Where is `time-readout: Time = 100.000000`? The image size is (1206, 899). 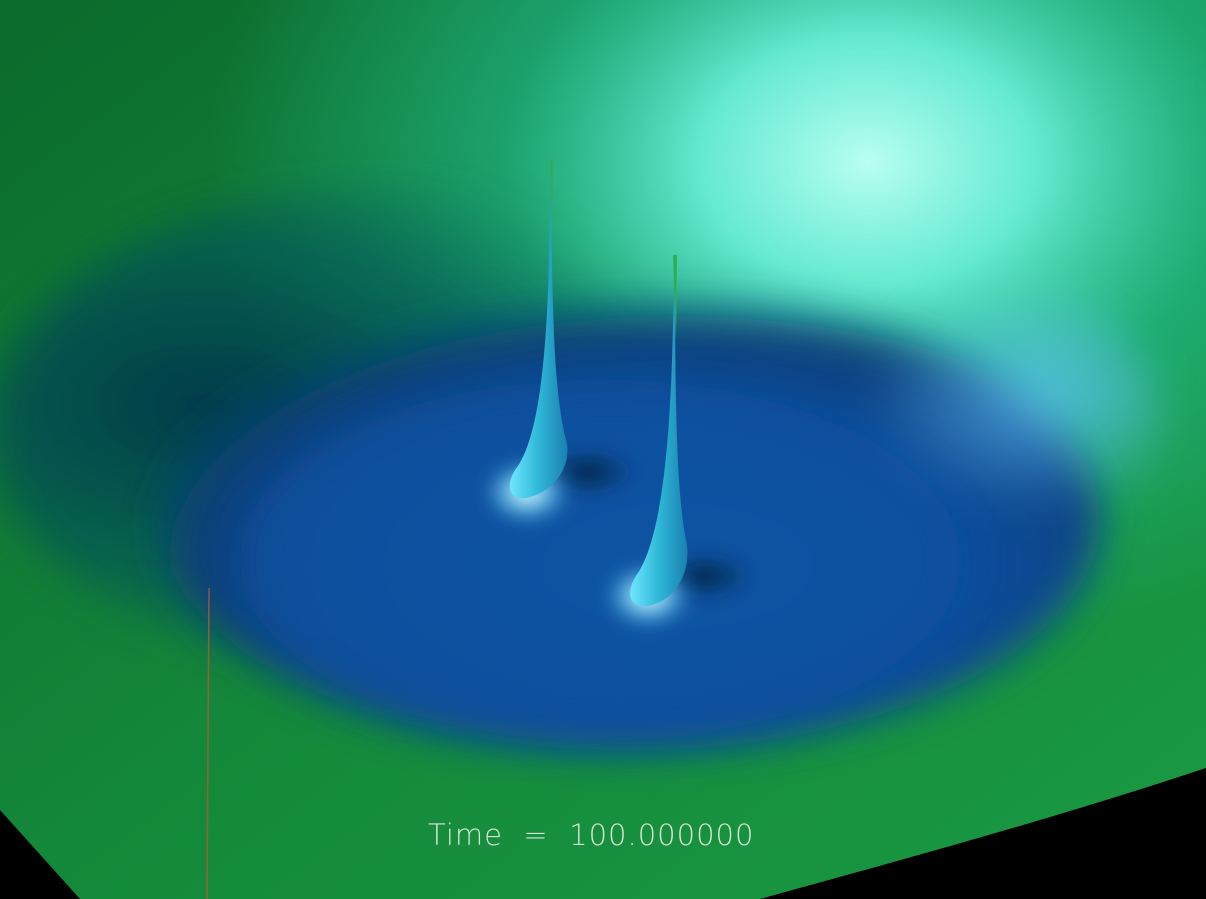 time-readout: Time = 100.000000 is located at coordinates (591, 835).